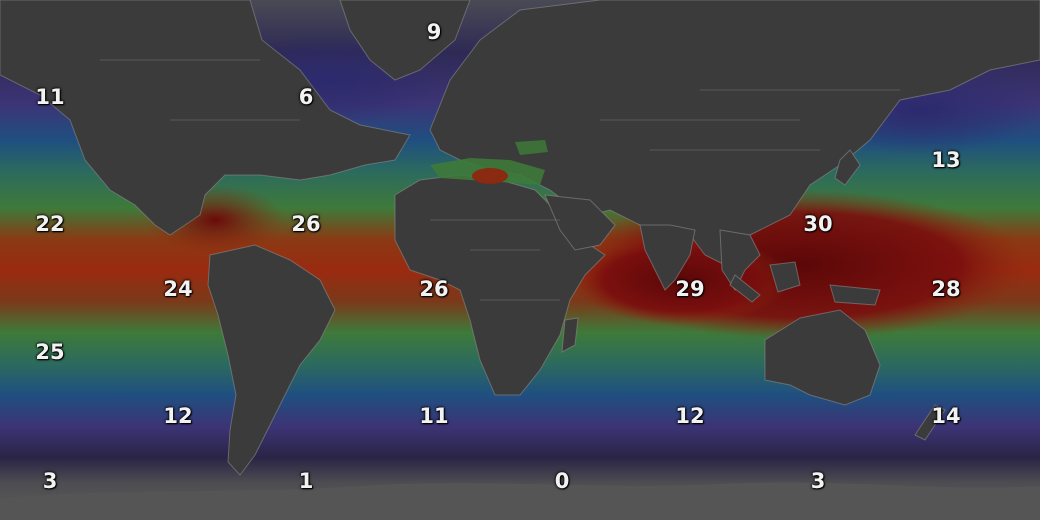  What do you see at coordinates (490, 176) in the screenshot?
I see `mediterranean-warm-spot` at bounding box center [490, 176].